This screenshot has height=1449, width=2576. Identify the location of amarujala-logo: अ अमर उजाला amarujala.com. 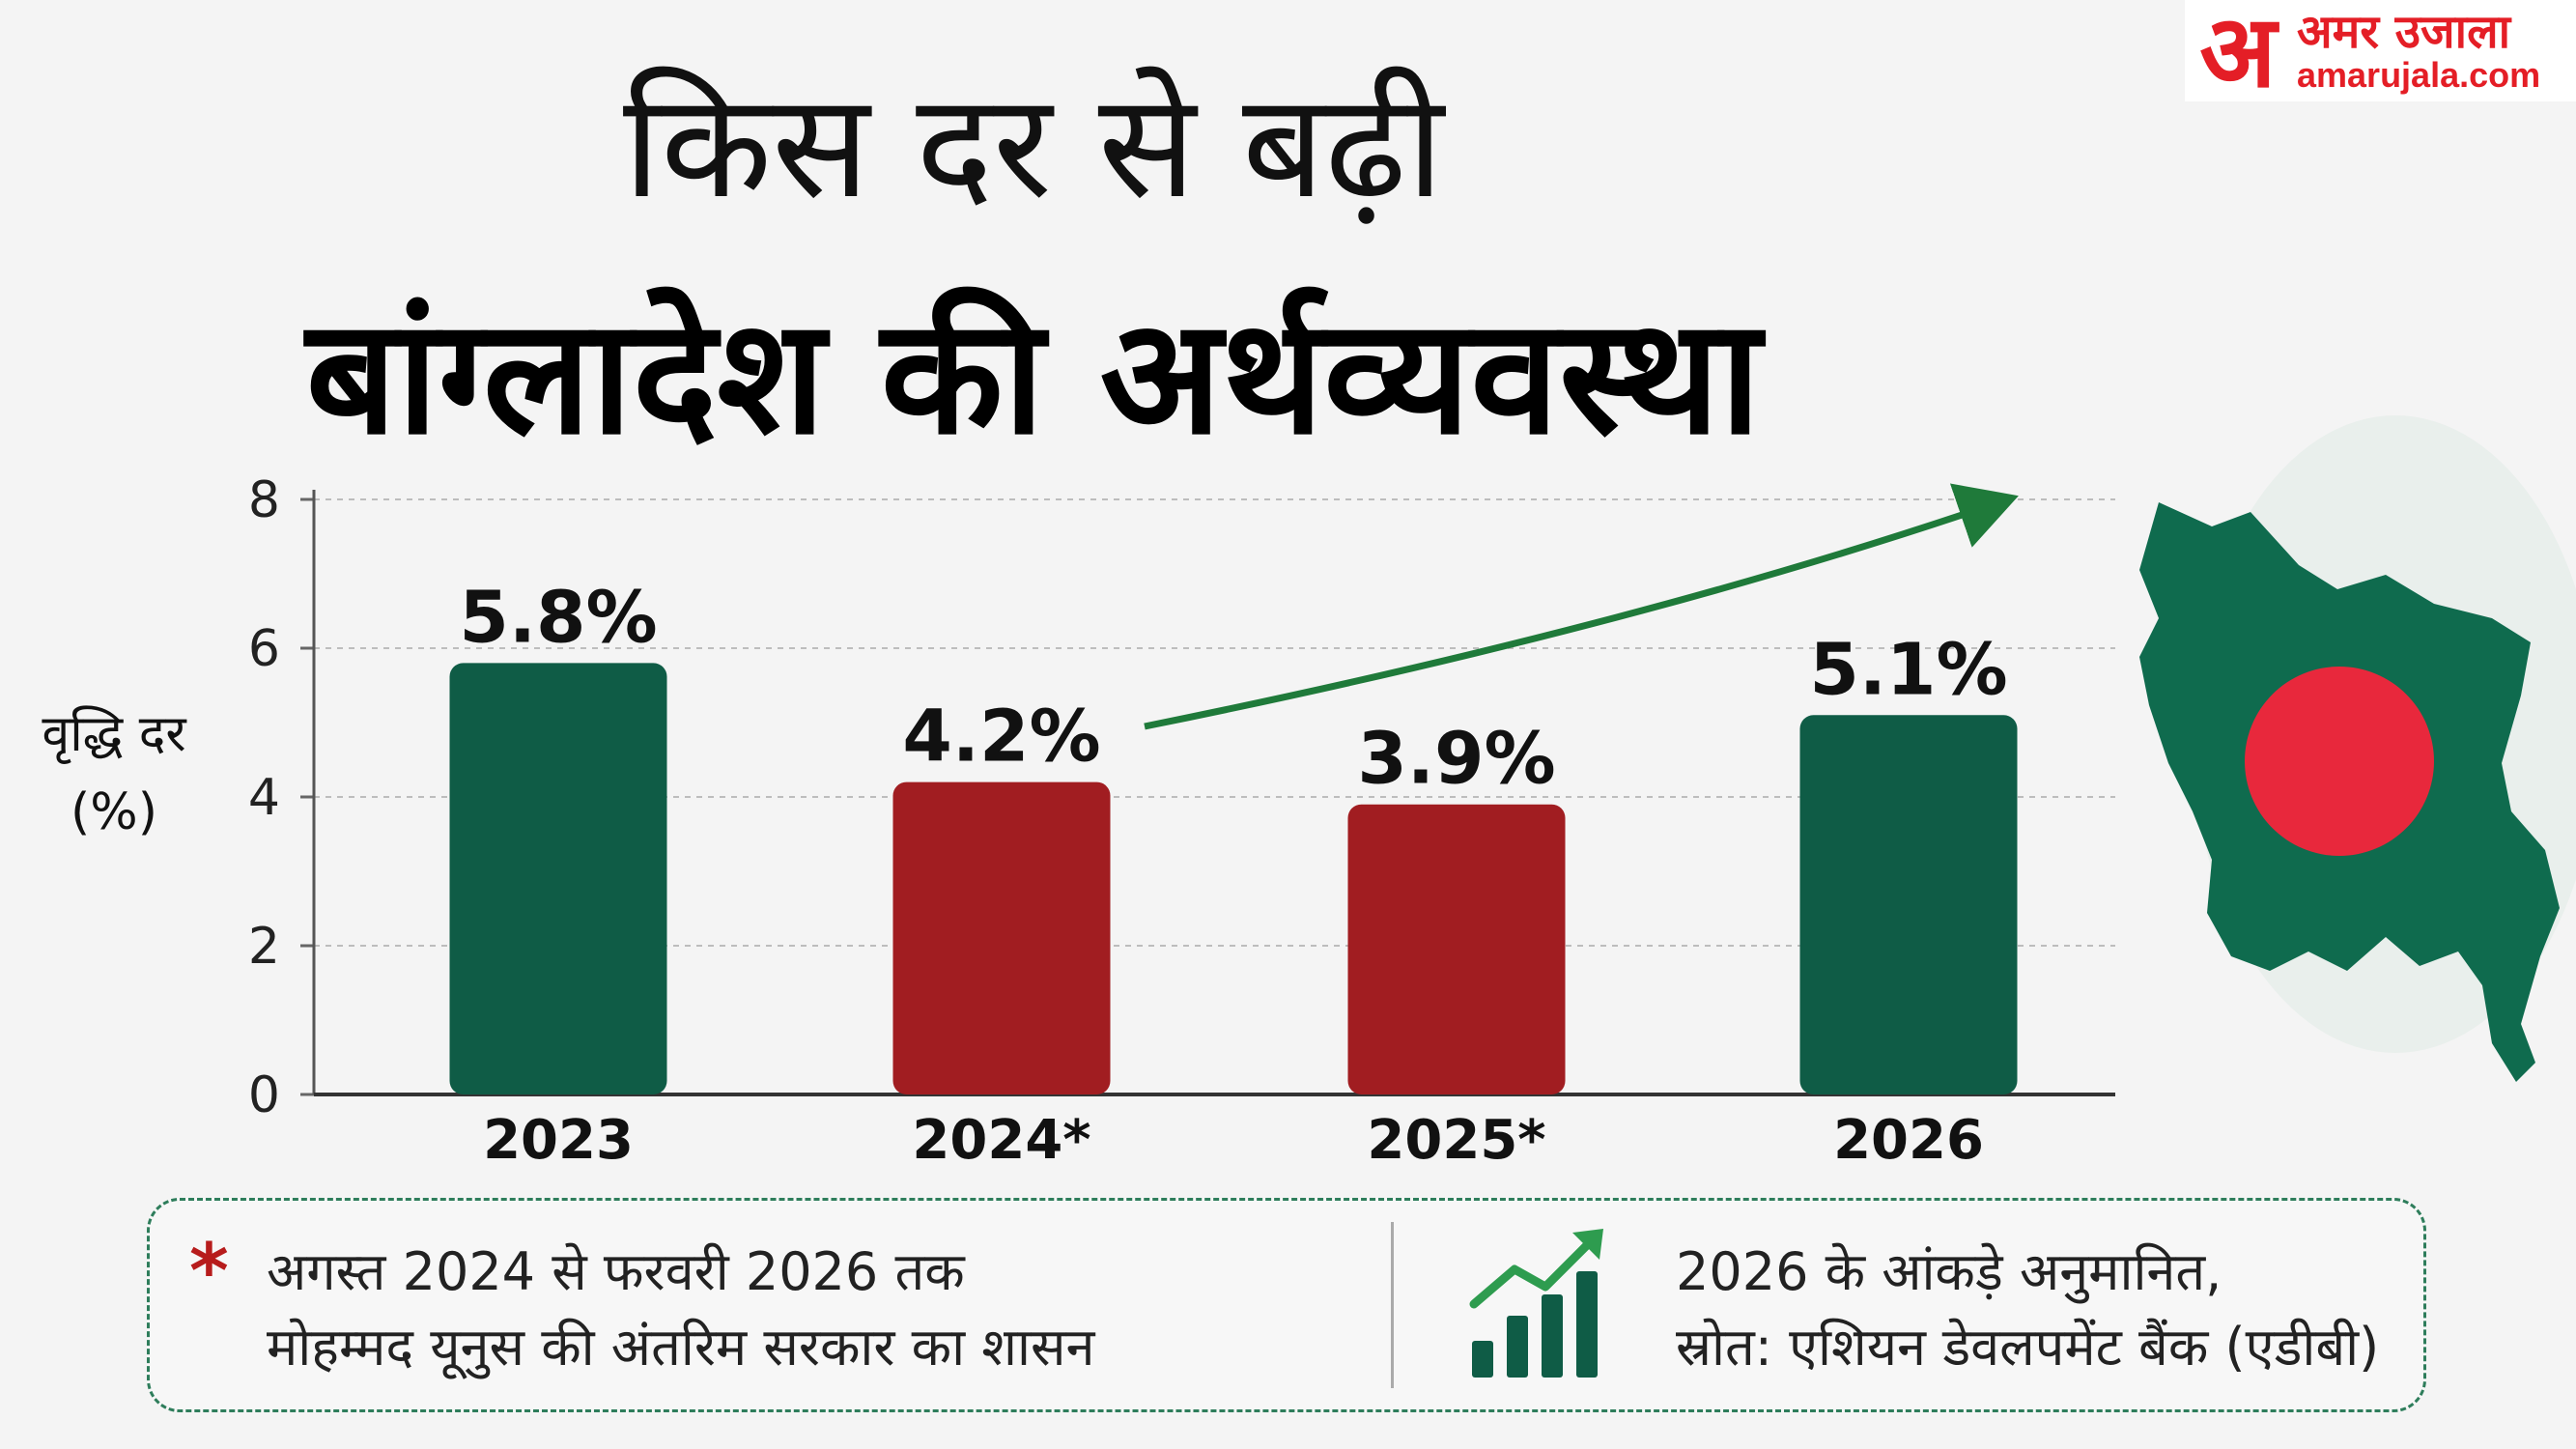
(2380, 50).